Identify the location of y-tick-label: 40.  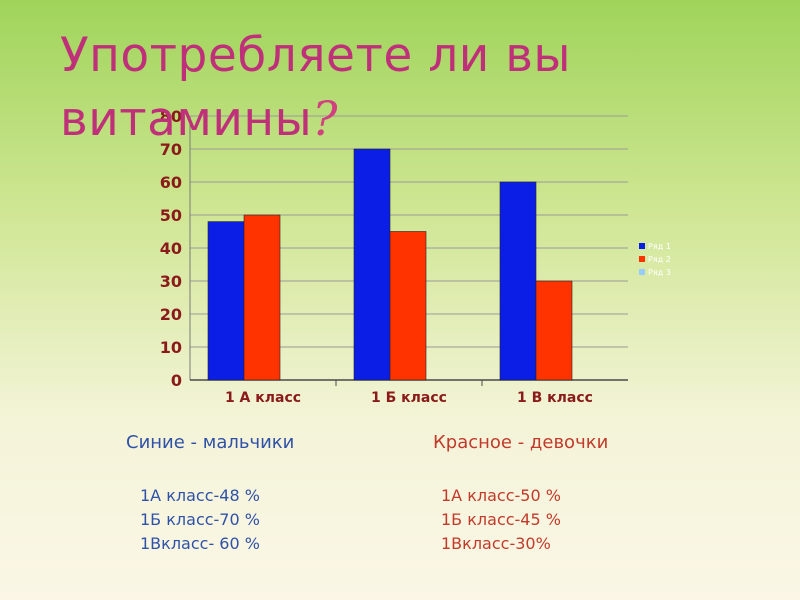
(171, 248).